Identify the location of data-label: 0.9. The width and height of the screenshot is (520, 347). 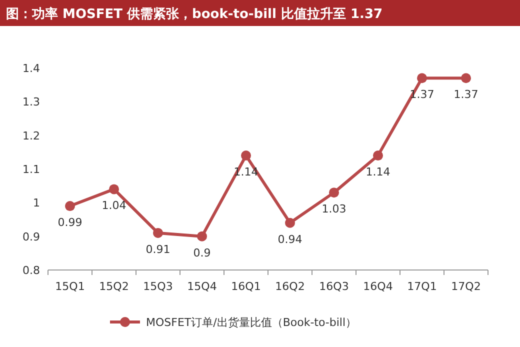
(202, 253).